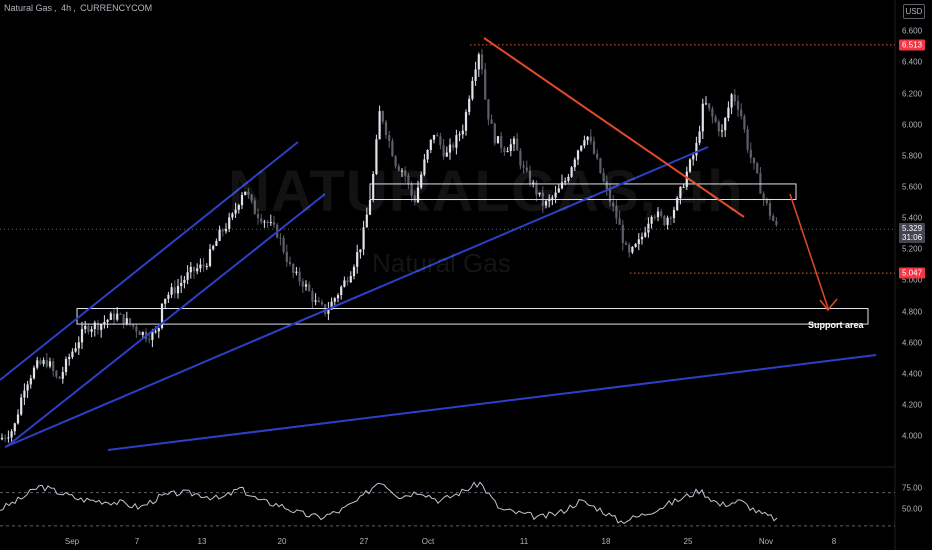  Describe the element at coordinates (912, 273) in the screenshot. I see `level-badge-low: 5.047` at that location.